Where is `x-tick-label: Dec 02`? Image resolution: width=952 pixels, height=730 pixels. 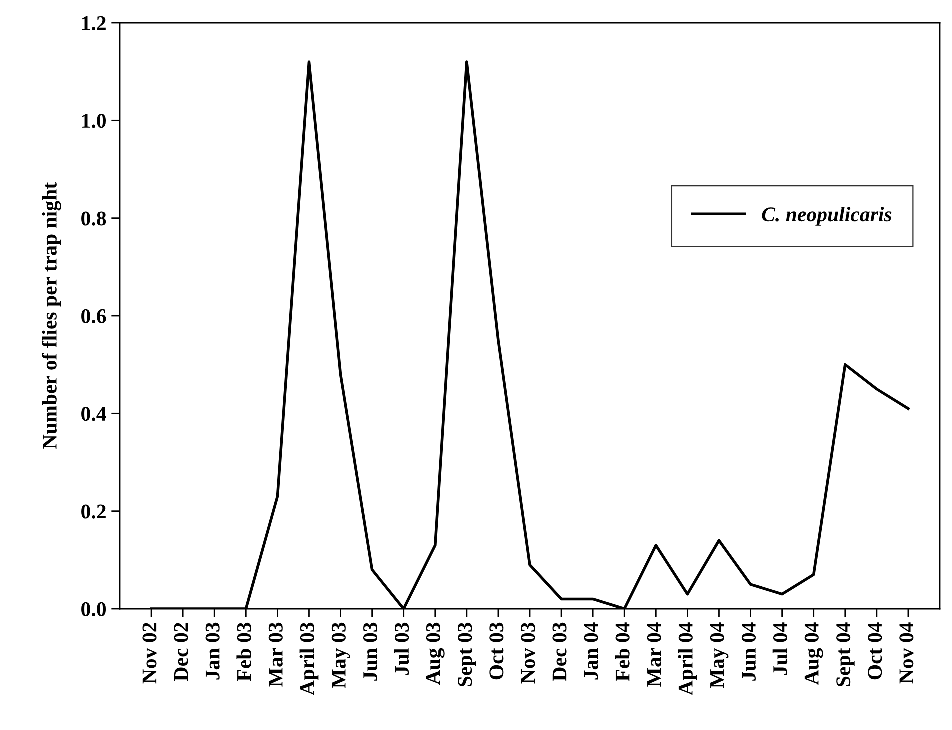 x-tick-label: Dec 02 is located at coordinates (181, 652).